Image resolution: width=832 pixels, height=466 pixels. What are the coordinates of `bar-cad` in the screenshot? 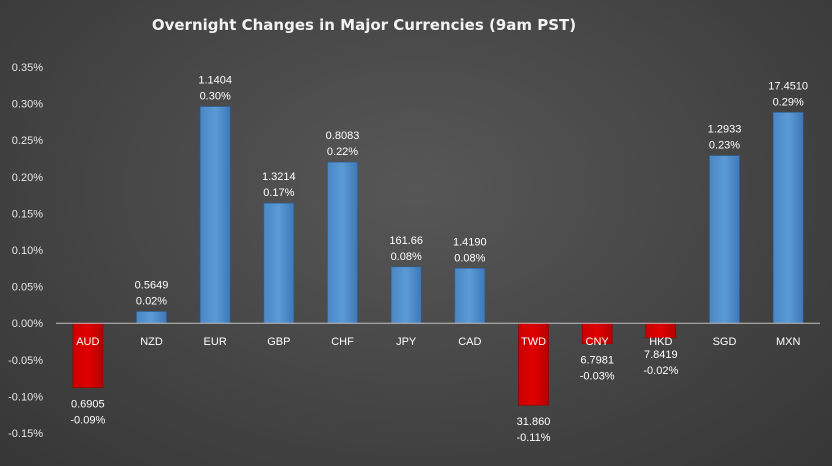 It's located at (470, 295).